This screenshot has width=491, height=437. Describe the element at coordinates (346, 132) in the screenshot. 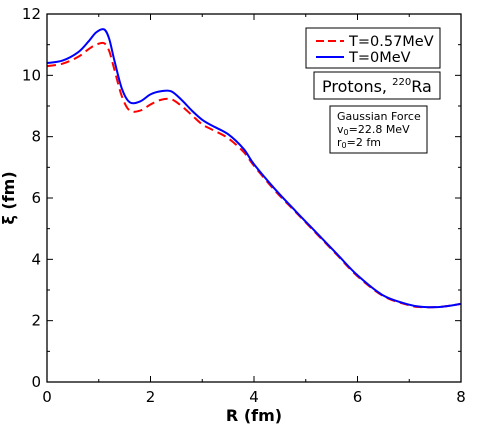

I see `force-v-subscript: 0` at that location.